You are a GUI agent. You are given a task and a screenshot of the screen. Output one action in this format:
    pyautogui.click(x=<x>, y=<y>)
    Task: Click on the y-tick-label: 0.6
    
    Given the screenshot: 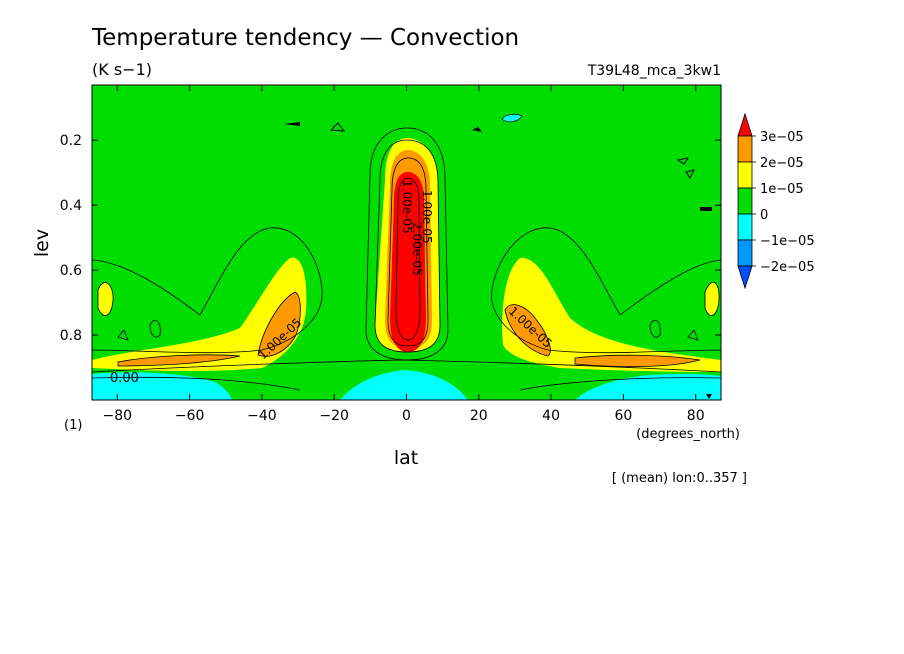 What is the action you would take?
    pyautogui.click(x=71, y=271)
    